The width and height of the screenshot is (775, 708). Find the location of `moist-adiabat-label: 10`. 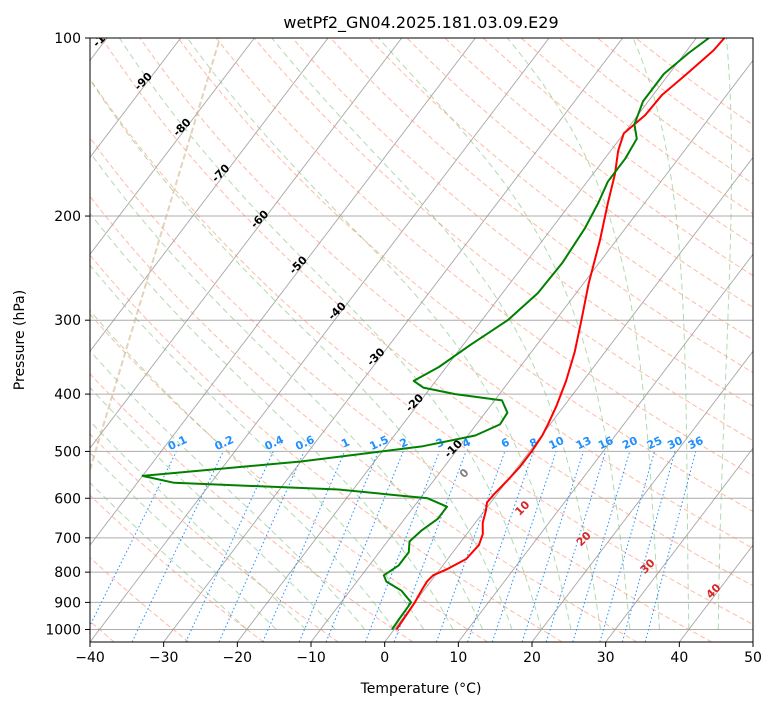

moist-adiabat-label: 10 is located at coordinates (522, 508).